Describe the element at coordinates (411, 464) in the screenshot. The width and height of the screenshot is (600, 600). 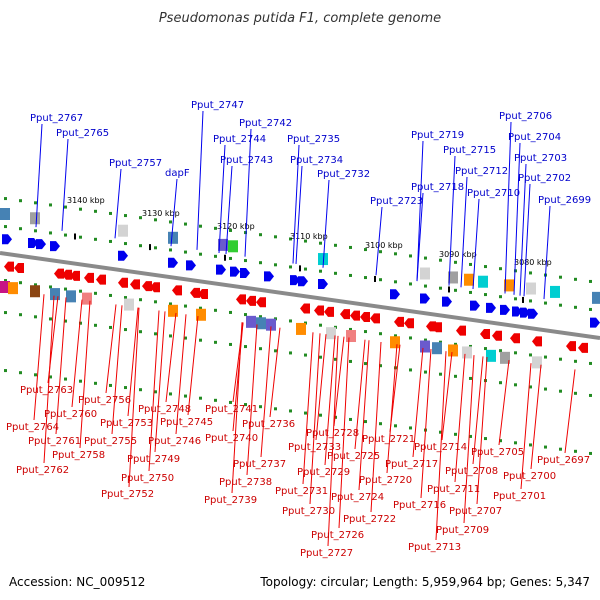
I see `gene-label: Pput_2717` at that location.